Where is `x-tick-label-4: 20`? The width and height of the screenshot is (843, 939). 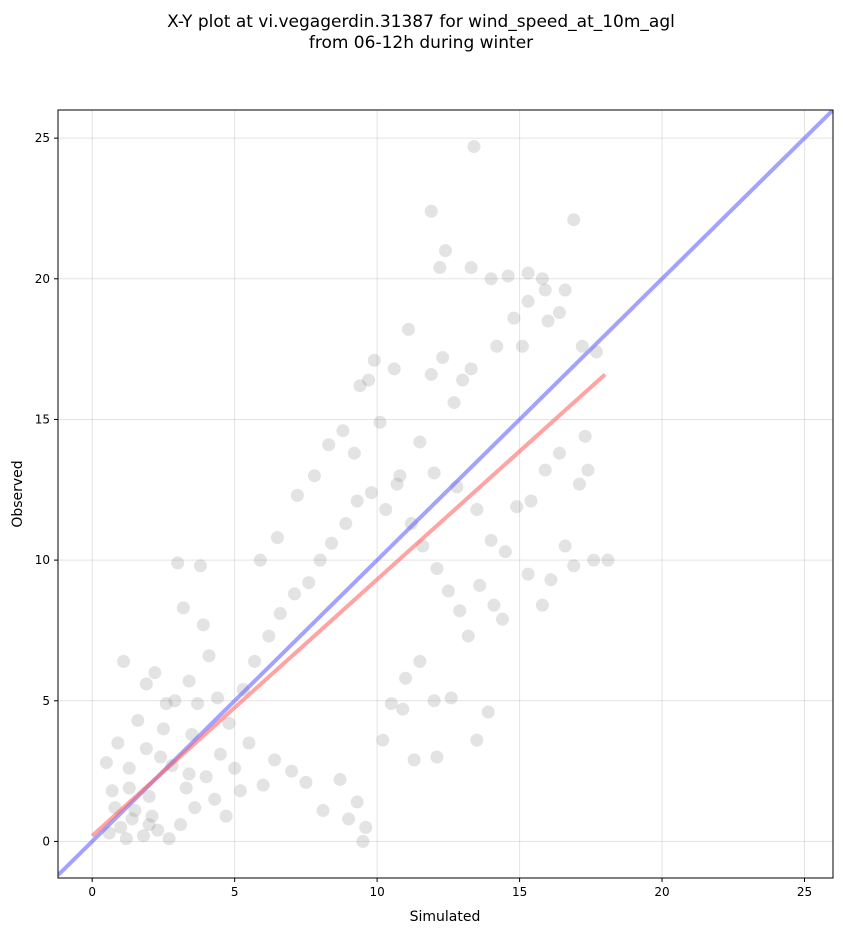 x-tick-label-4: 20 is located at coordinates (661, 892).